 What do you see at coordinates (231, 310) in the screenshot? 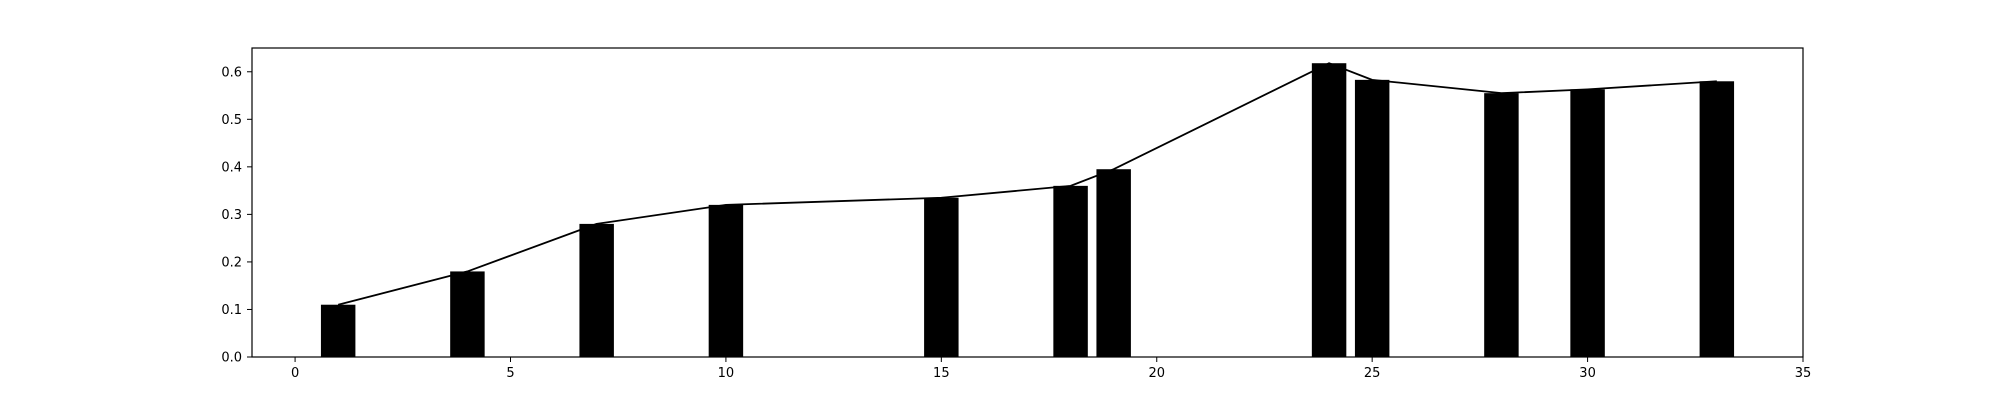
I see `y-tick-label: 0.1` at bounding box center [231, 310].